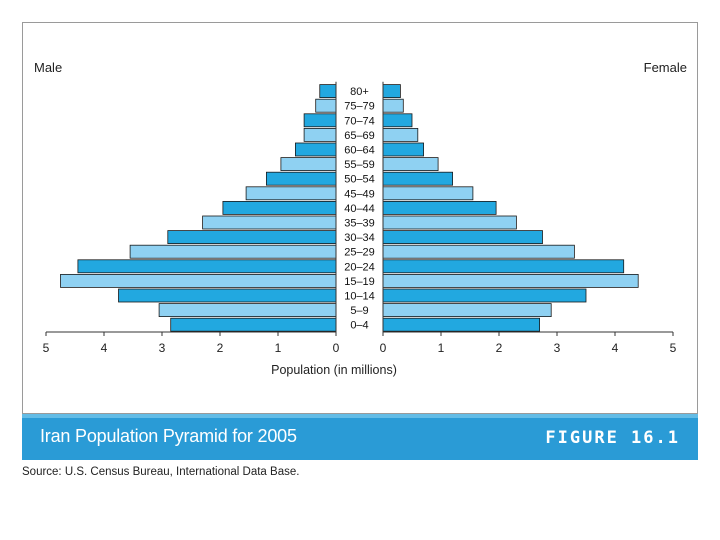 This screenshot has width=720, height=540. Describe the element at coordinates (612, 438) in the screenshot. I see `figure-number-label: FIGURE 16.1` at that location.